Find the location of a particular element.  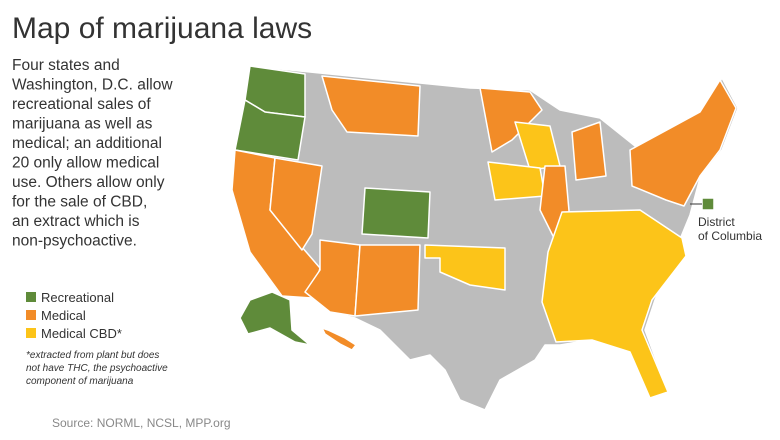

description-line: marijuana as well as is located at coordinates (82, 124).